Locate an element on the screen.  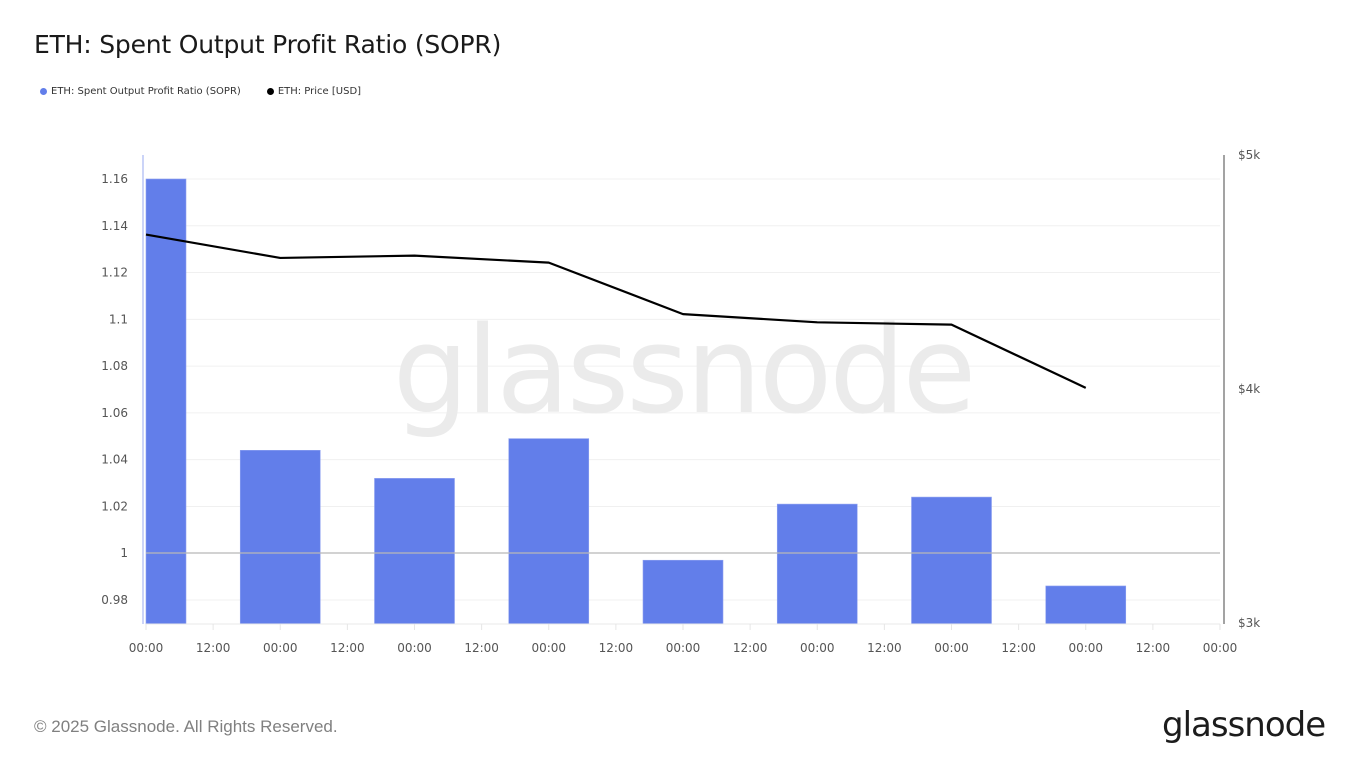
copyright-text: © 2025 Glassnode. All Rights Reserved. is located at coordinates (186, 726).